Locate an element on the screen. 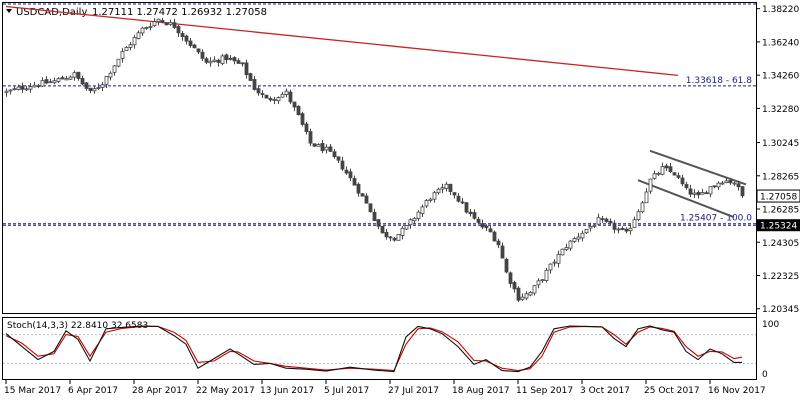  stochastic-lines is located at coordinates (379, 349).